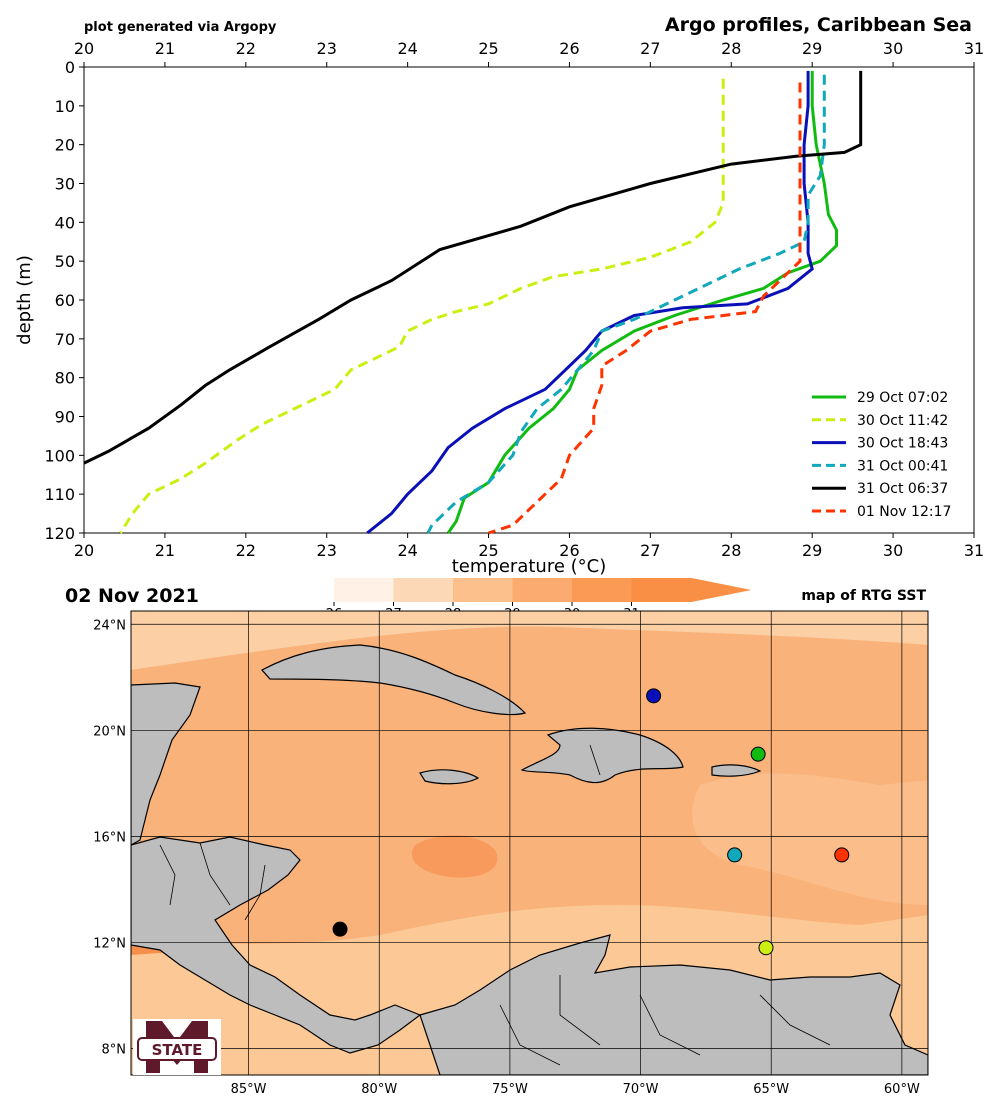  What do you see at coordinates (407, 48) in the screenshot?
I see `x-tick-label-top: 24` at bounding box center [407, 48].